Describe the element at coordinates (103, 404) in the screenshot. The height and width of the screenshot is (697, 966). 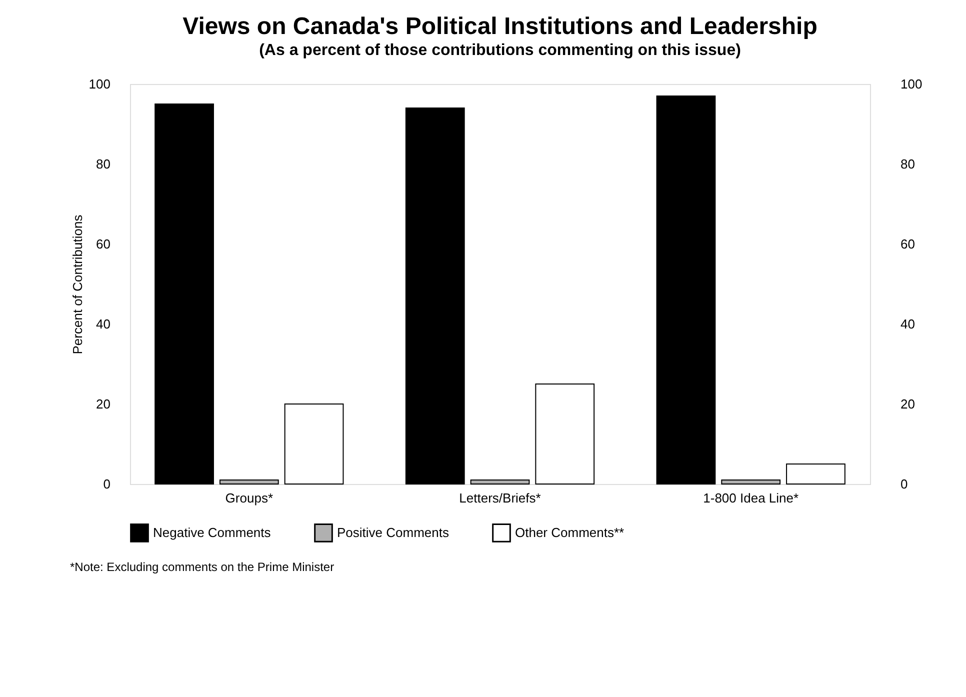
I see `y-tick-label: 20` at that location.